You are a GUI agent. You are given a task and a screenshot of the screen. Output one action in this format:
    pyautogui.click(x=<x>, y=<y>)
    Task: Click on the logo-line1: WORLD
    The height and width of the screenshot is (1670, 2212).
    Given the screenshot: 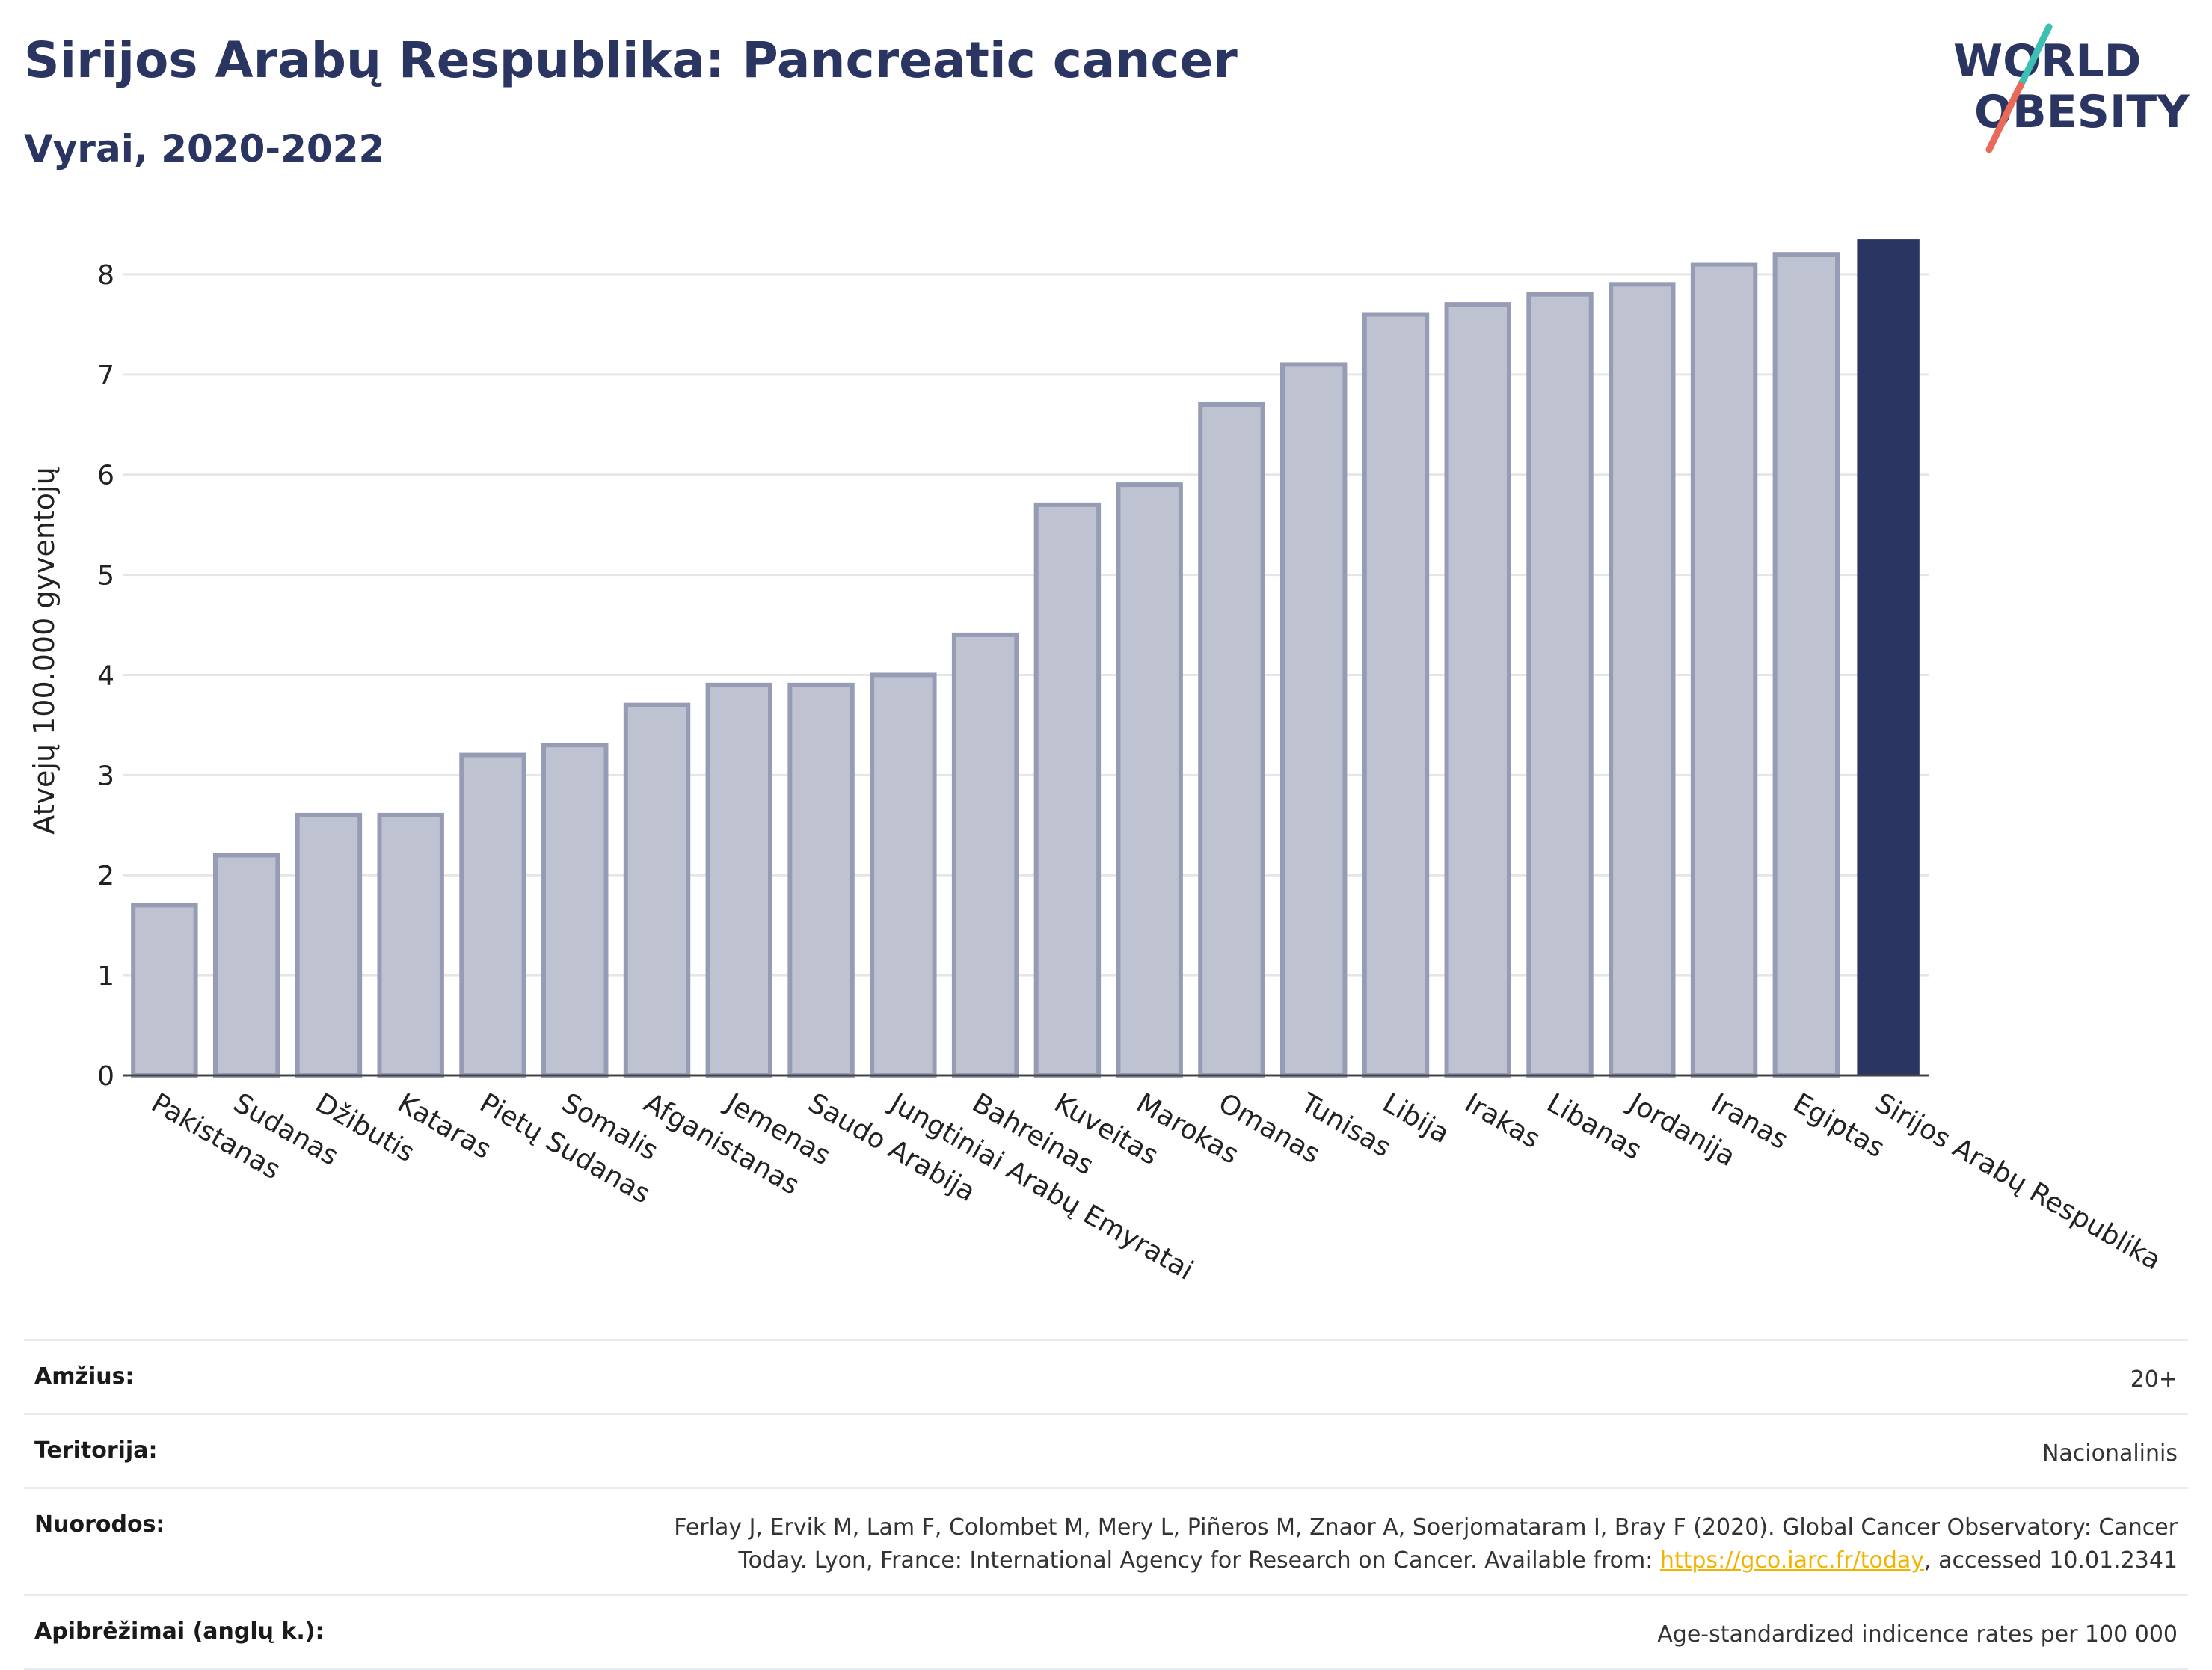 What is the action you would take?
    pyautogui.click(x=2047, y=61)
    